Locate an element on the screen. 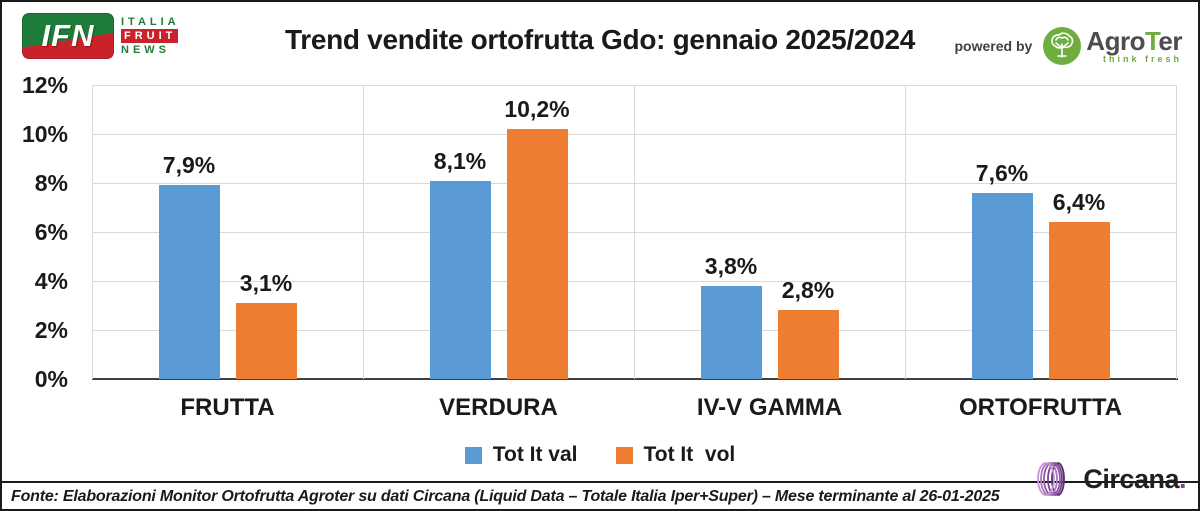 The height and width of the screenshot is (511, 1200). category-label: VERDURA is located at coordinates (498, 407).